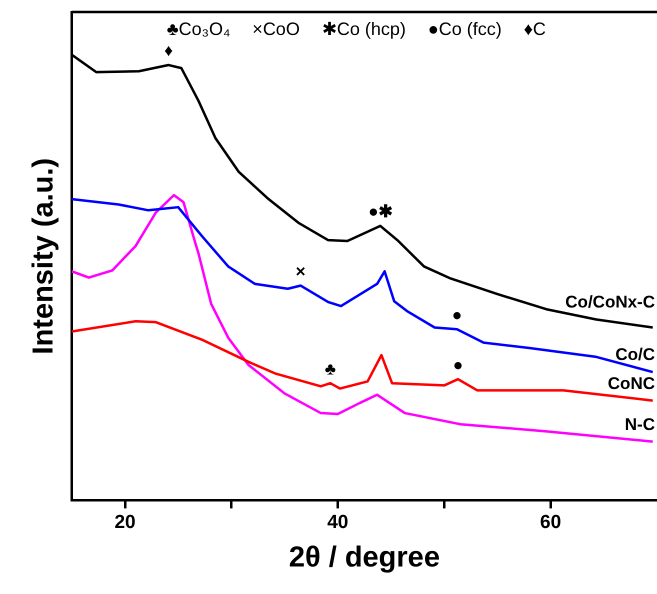  Describe the element at coordinates (364, 558) in the screenshot. I see `x-axis-title: 2θ / degree` at that location.